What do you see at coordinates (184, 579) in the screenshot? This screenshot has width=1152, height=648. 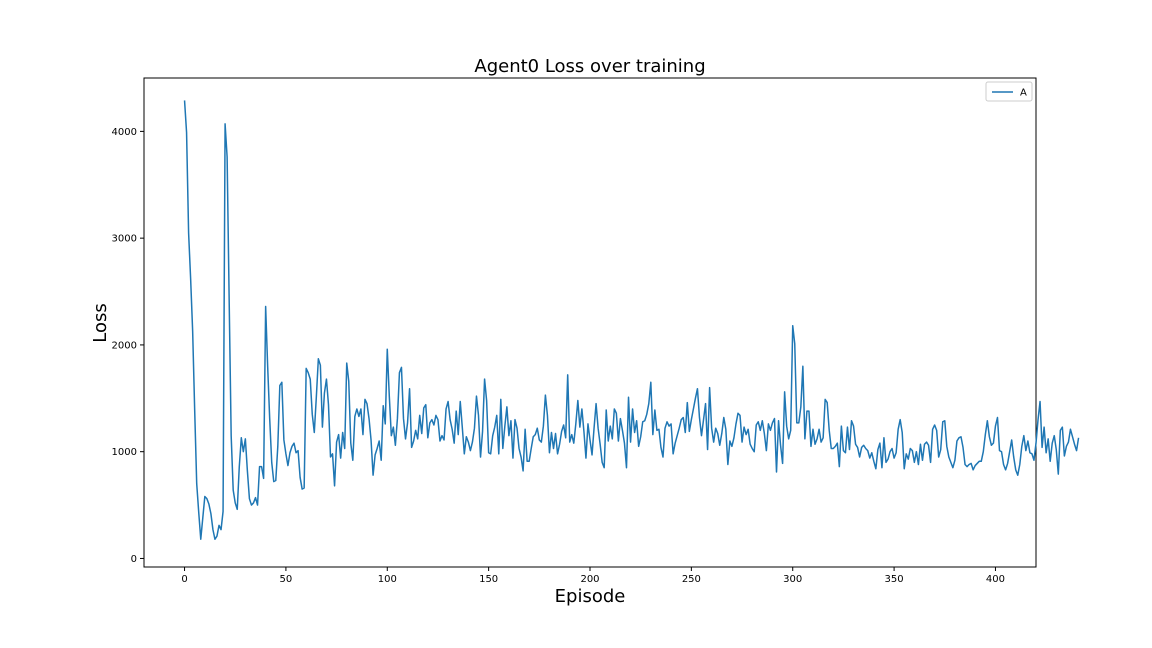 I see `x-tick-label: 0` at bounding box center [184, 579].